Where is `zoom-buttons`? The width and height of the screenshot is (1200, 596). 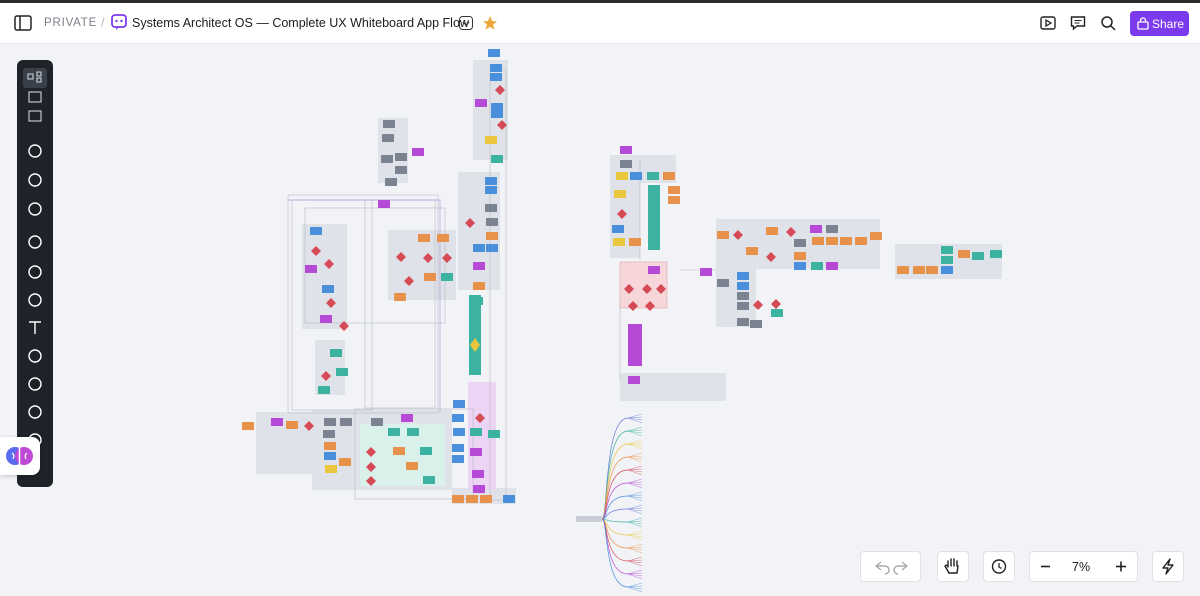
zoom-buttons is located at coordinates (1083, 566).